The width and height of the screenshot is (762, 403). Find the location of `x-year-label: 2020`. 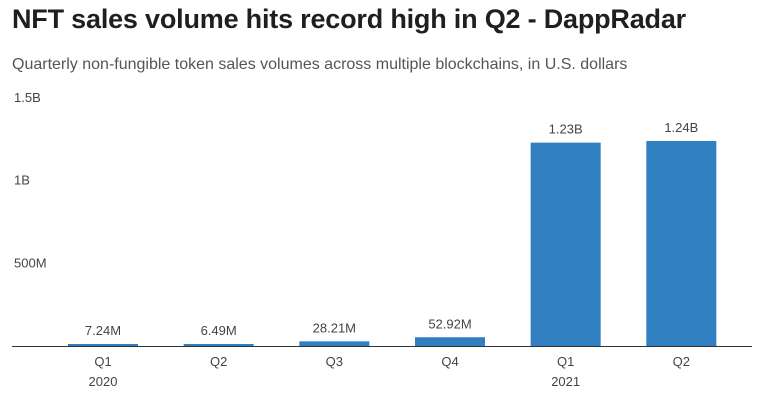

x-year-label: 2020 is located at coordinates (103, 381).